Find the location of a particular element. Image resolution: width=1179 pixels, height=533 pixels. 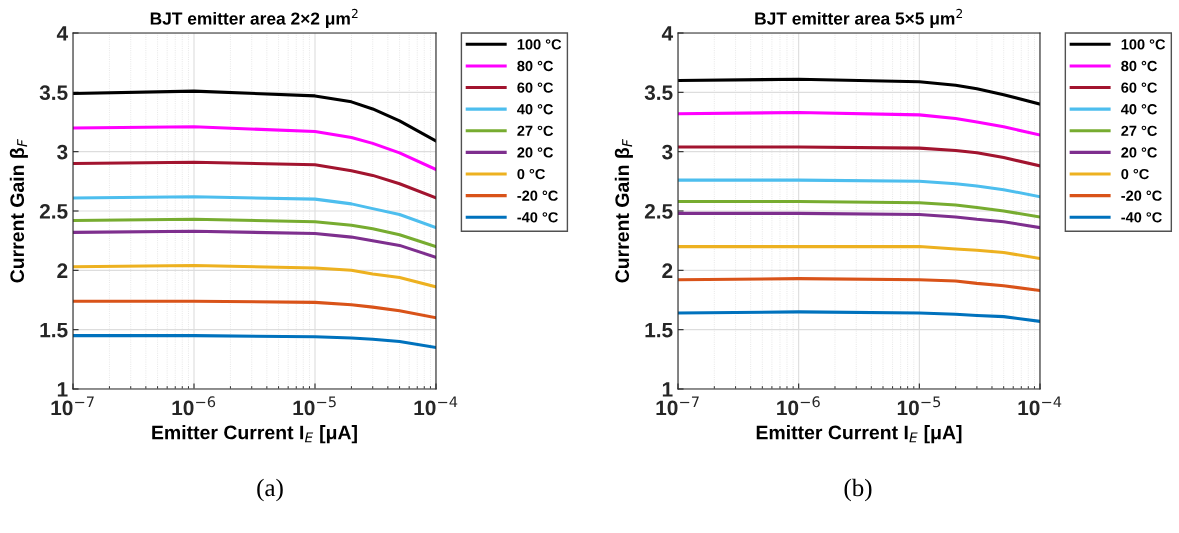

text: (b) is located at coordinates (858, 490).